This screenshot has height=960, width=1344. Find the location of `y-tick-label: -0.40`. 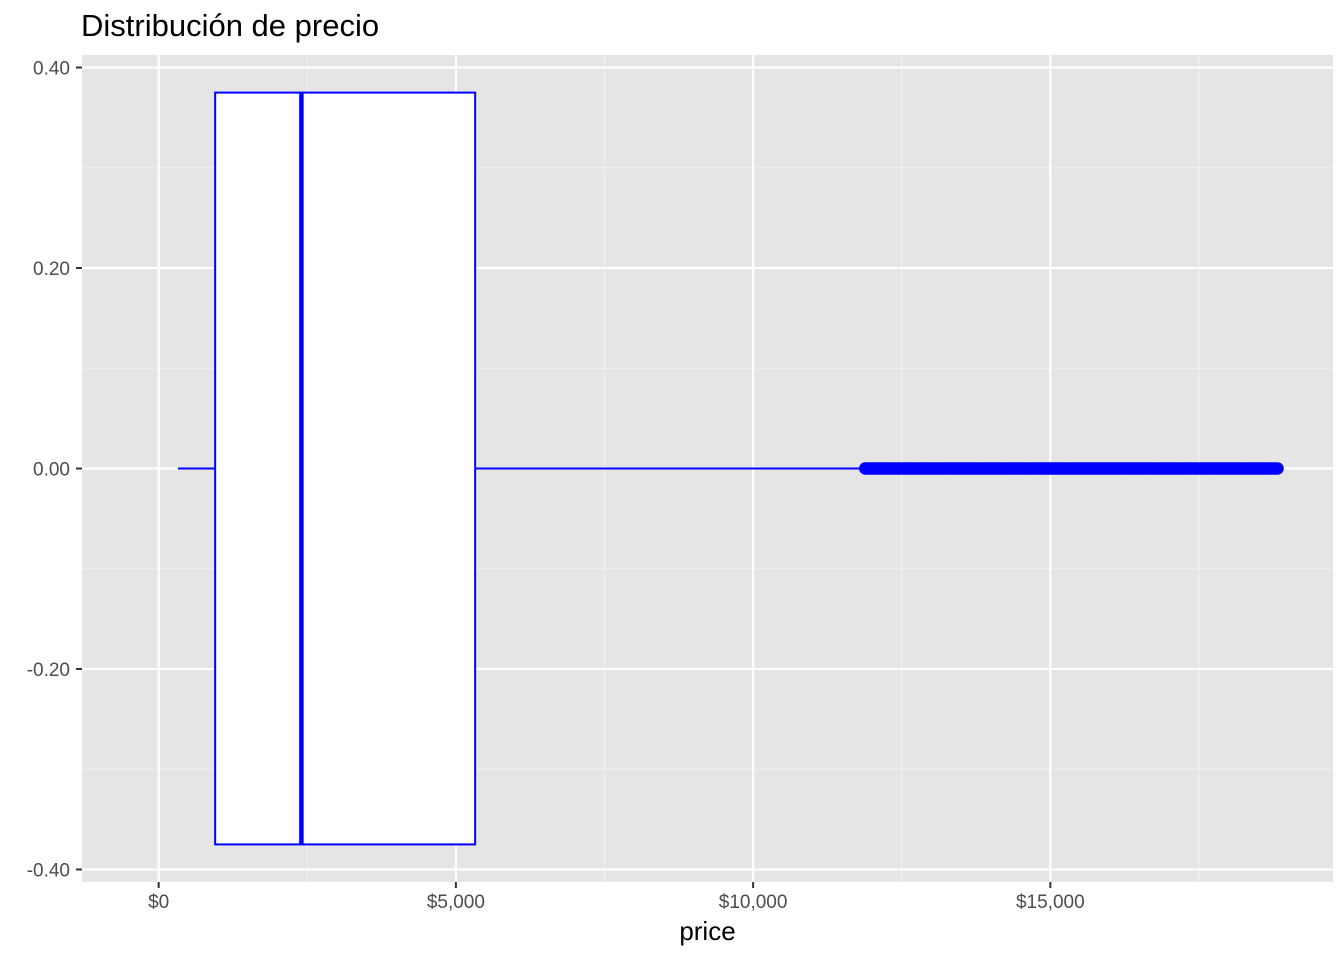

y-tick-label: -0.40 is located at coordinates (48, 870).